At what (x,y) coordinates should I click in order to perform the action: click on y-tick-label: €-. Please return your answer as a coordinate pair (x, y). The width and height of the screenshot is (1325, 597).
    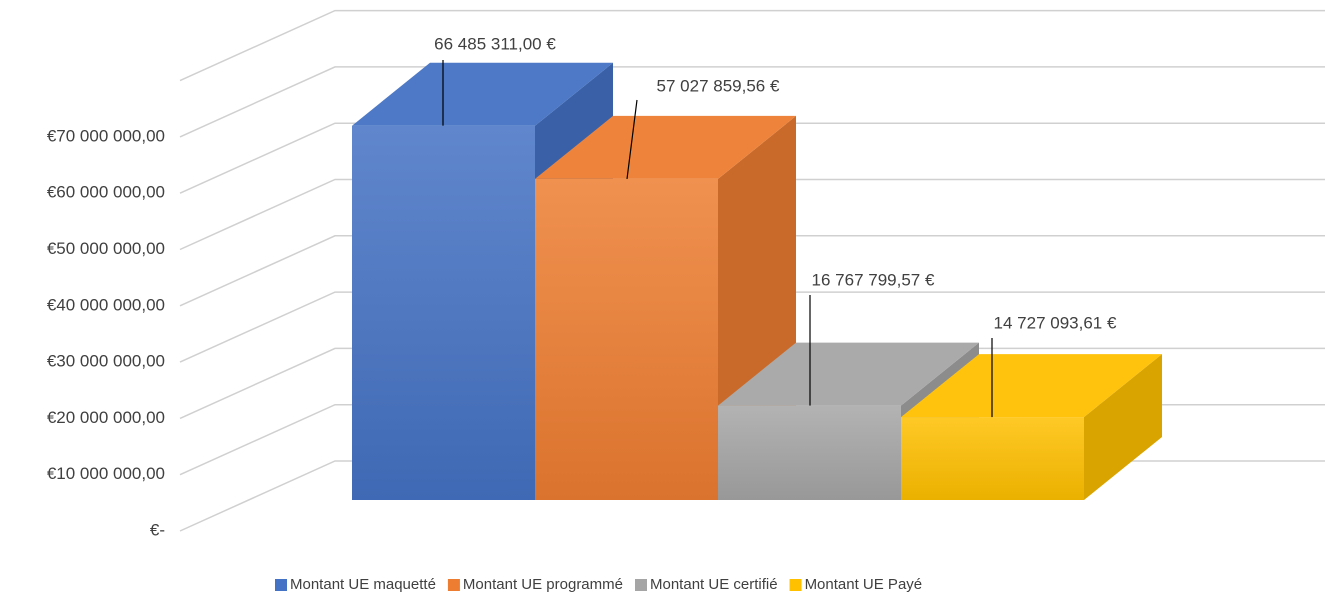
    Looking at the image, I should click on (157, 529).